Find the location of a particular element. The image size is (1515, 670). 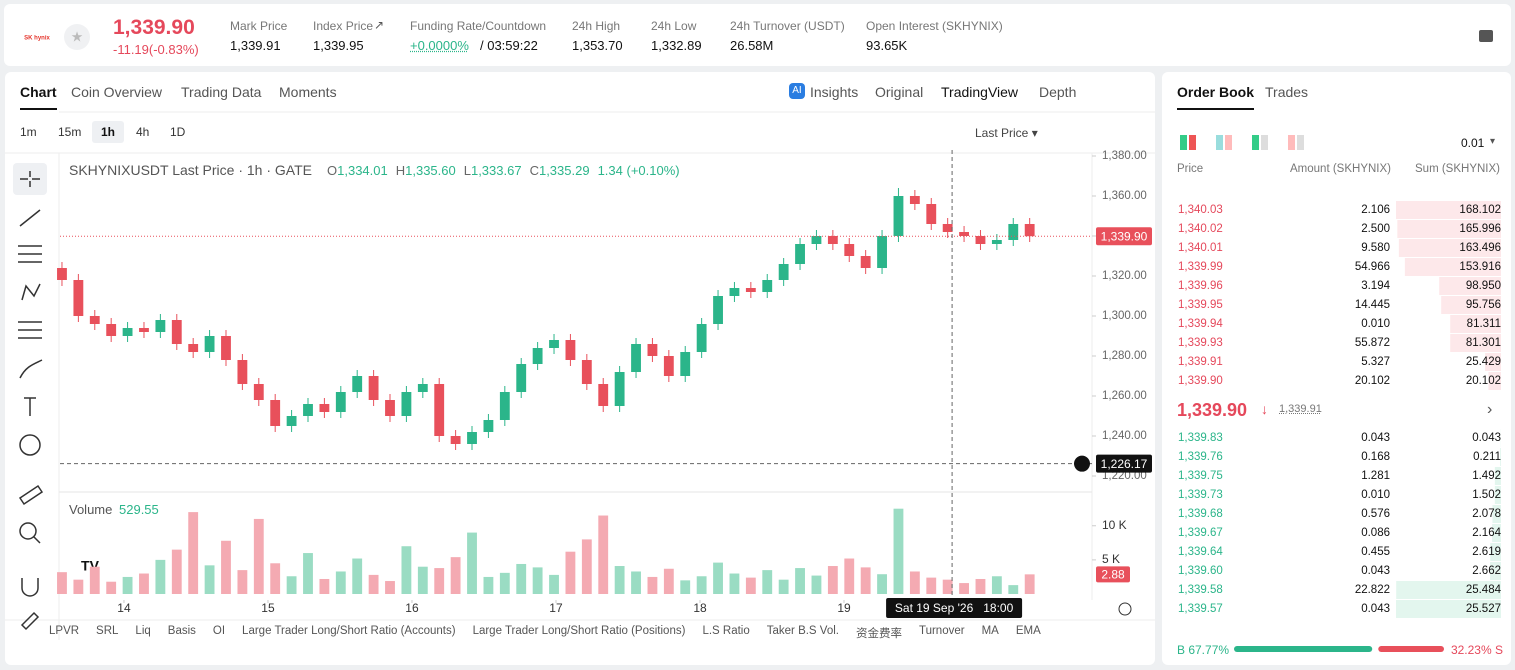

ob-sum: 0.211 is located at coordinates (1487, 457).